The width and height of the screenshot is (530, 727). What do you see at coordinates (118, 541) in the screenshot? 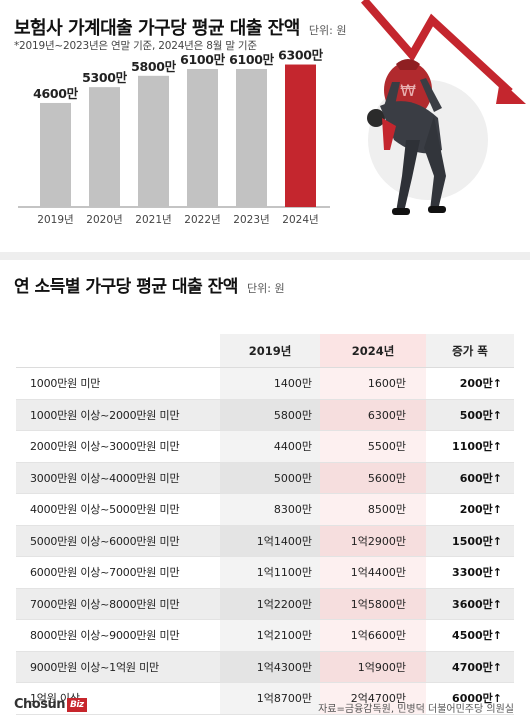
I see `income-bracket-label: 5000만원 이상~6000만원 미만` at bounding box center [118, 541].